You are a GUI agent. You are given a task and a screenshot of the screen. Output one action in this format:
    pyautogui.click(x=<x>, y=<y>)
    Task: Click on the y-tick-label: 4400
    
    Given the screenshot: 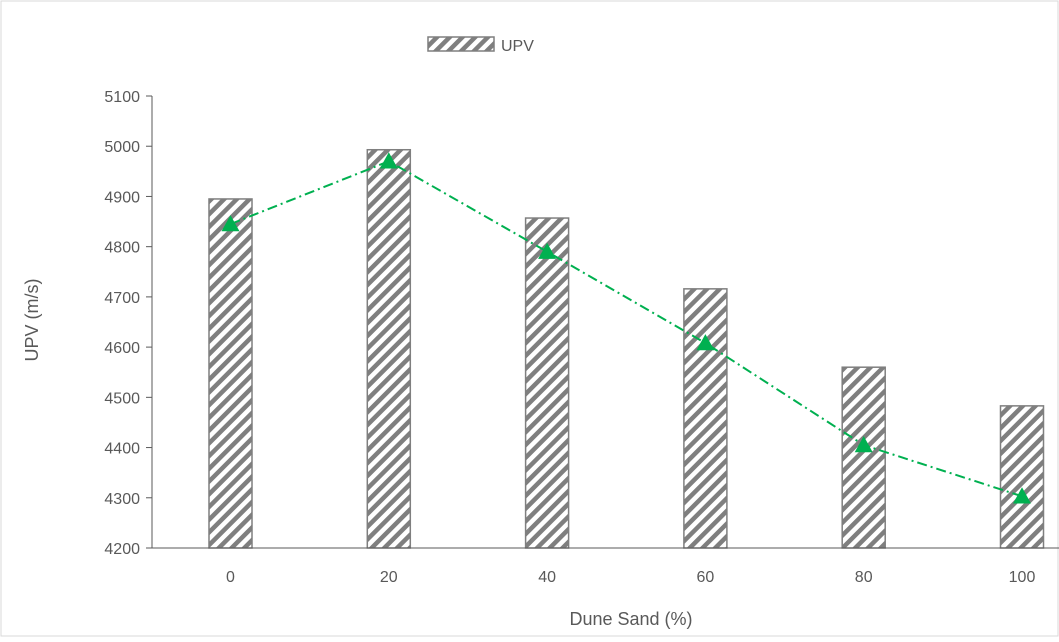 What is the action you would take?
    pyautogui.click(x=122, y=449)
    